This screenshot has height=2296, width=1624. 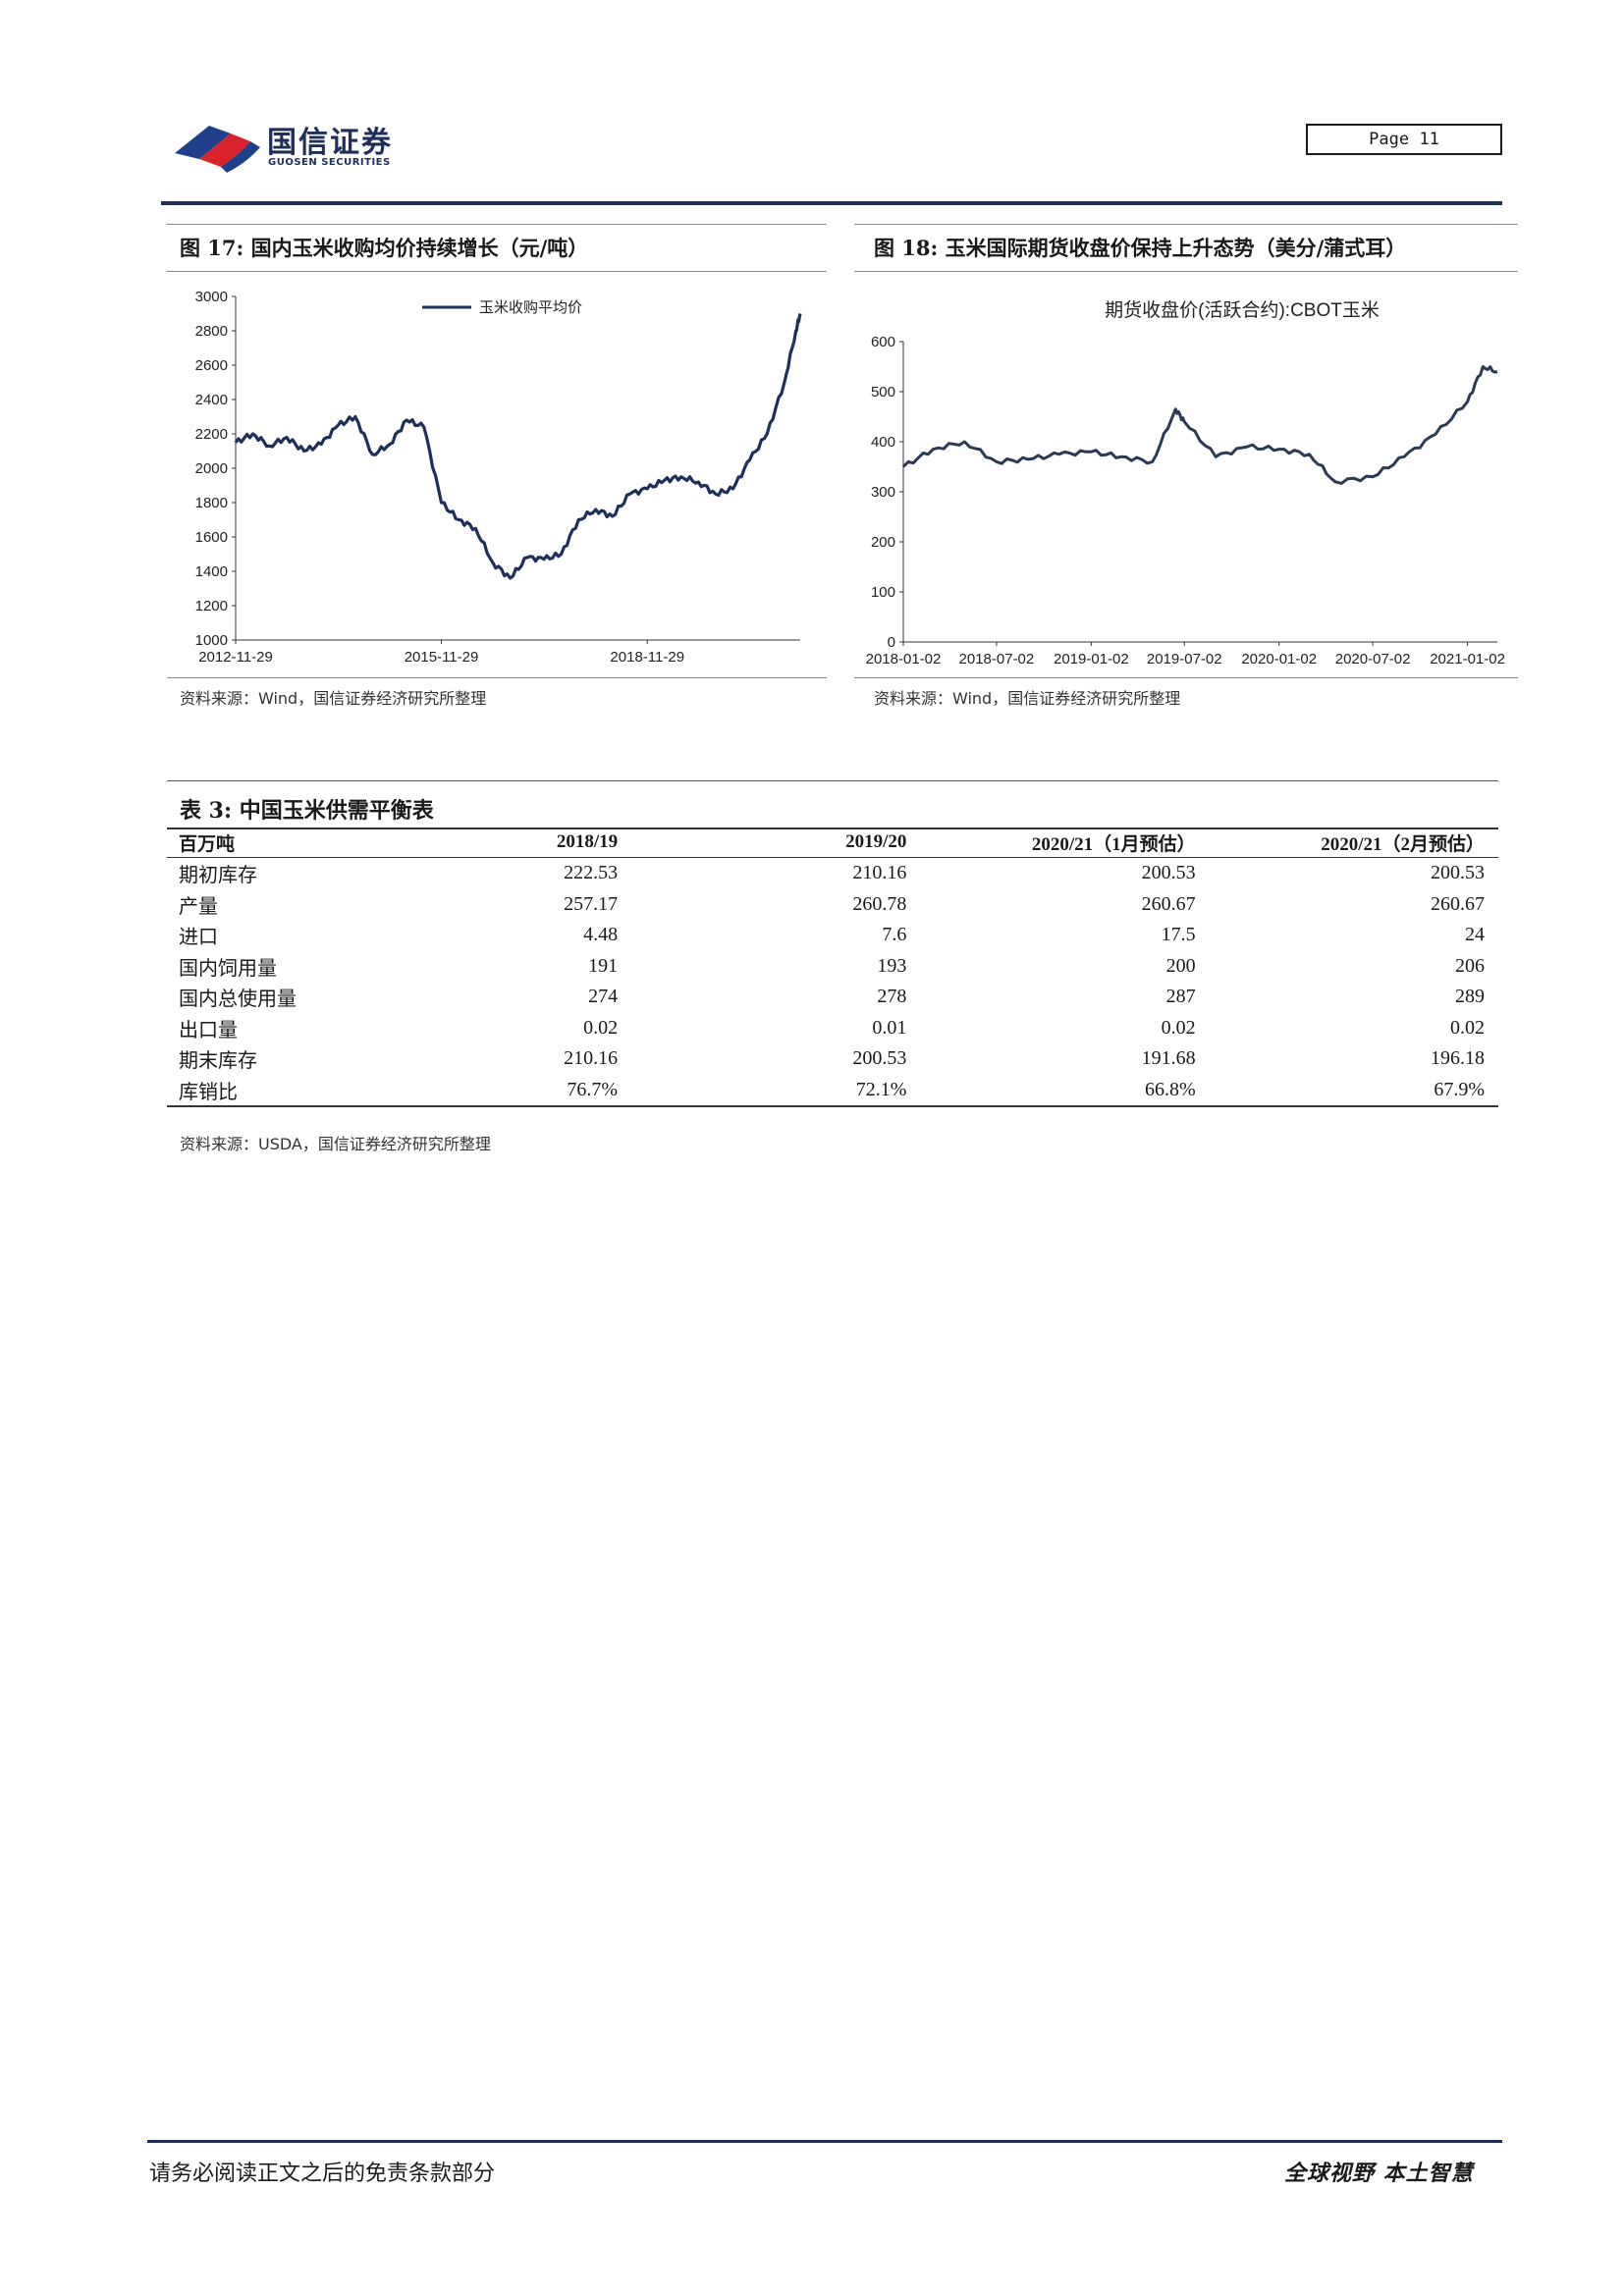 I want to click on guosen-logo, so click(x=217, y=150).